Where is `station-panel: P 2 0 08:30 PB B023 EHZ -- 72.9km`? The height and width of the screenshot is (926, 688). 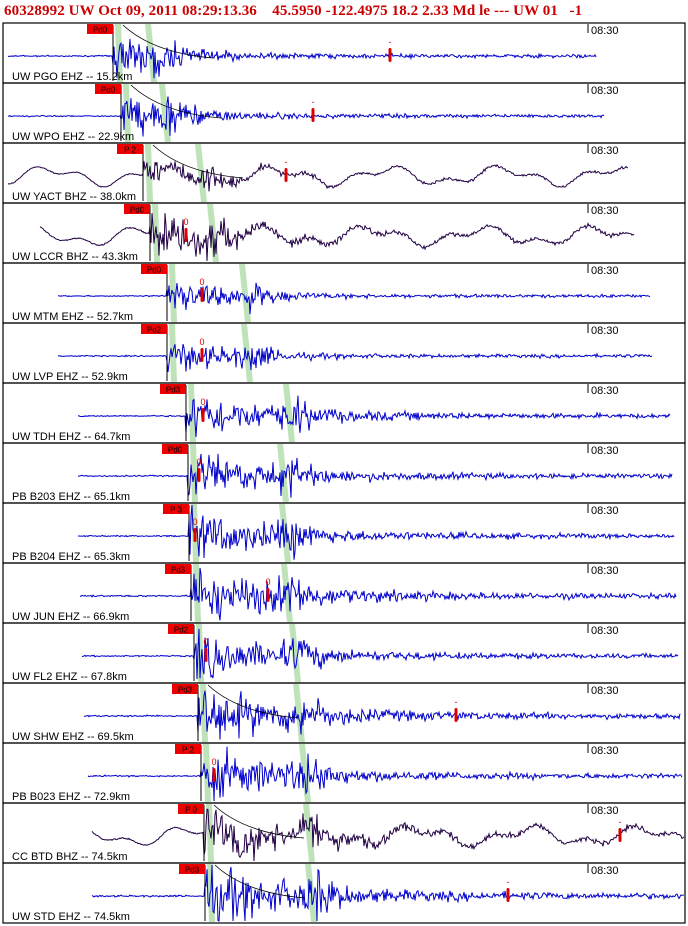
station-panel: P 2 0 08:30 PB B023 EHZ -- 72.9km is located at coordinates (344, 773).